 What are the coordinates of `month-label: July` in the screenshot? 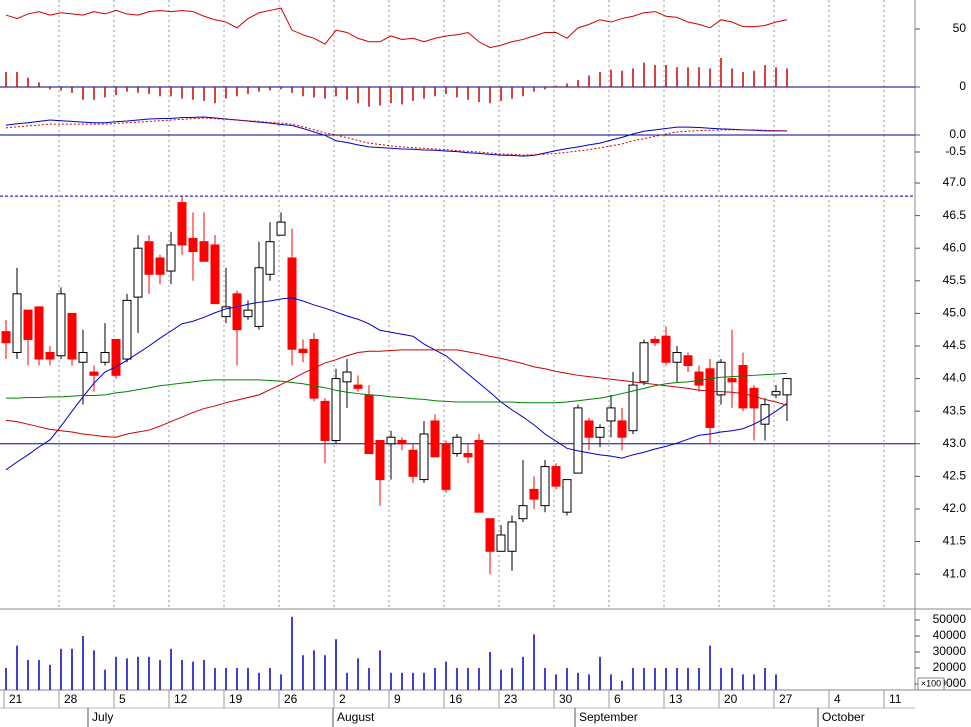 It's located at (102, 717).